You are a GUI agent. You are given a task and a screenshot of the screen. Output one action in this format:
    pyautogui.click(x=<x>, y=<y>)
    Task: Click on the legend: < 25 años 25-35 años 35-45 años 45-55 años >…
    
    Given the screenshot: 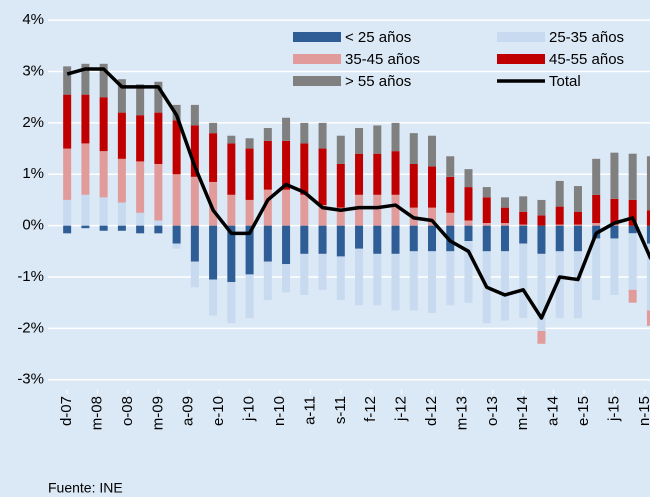 What is the action you would take?
    pyautogui.click(x=458, y=59)
    